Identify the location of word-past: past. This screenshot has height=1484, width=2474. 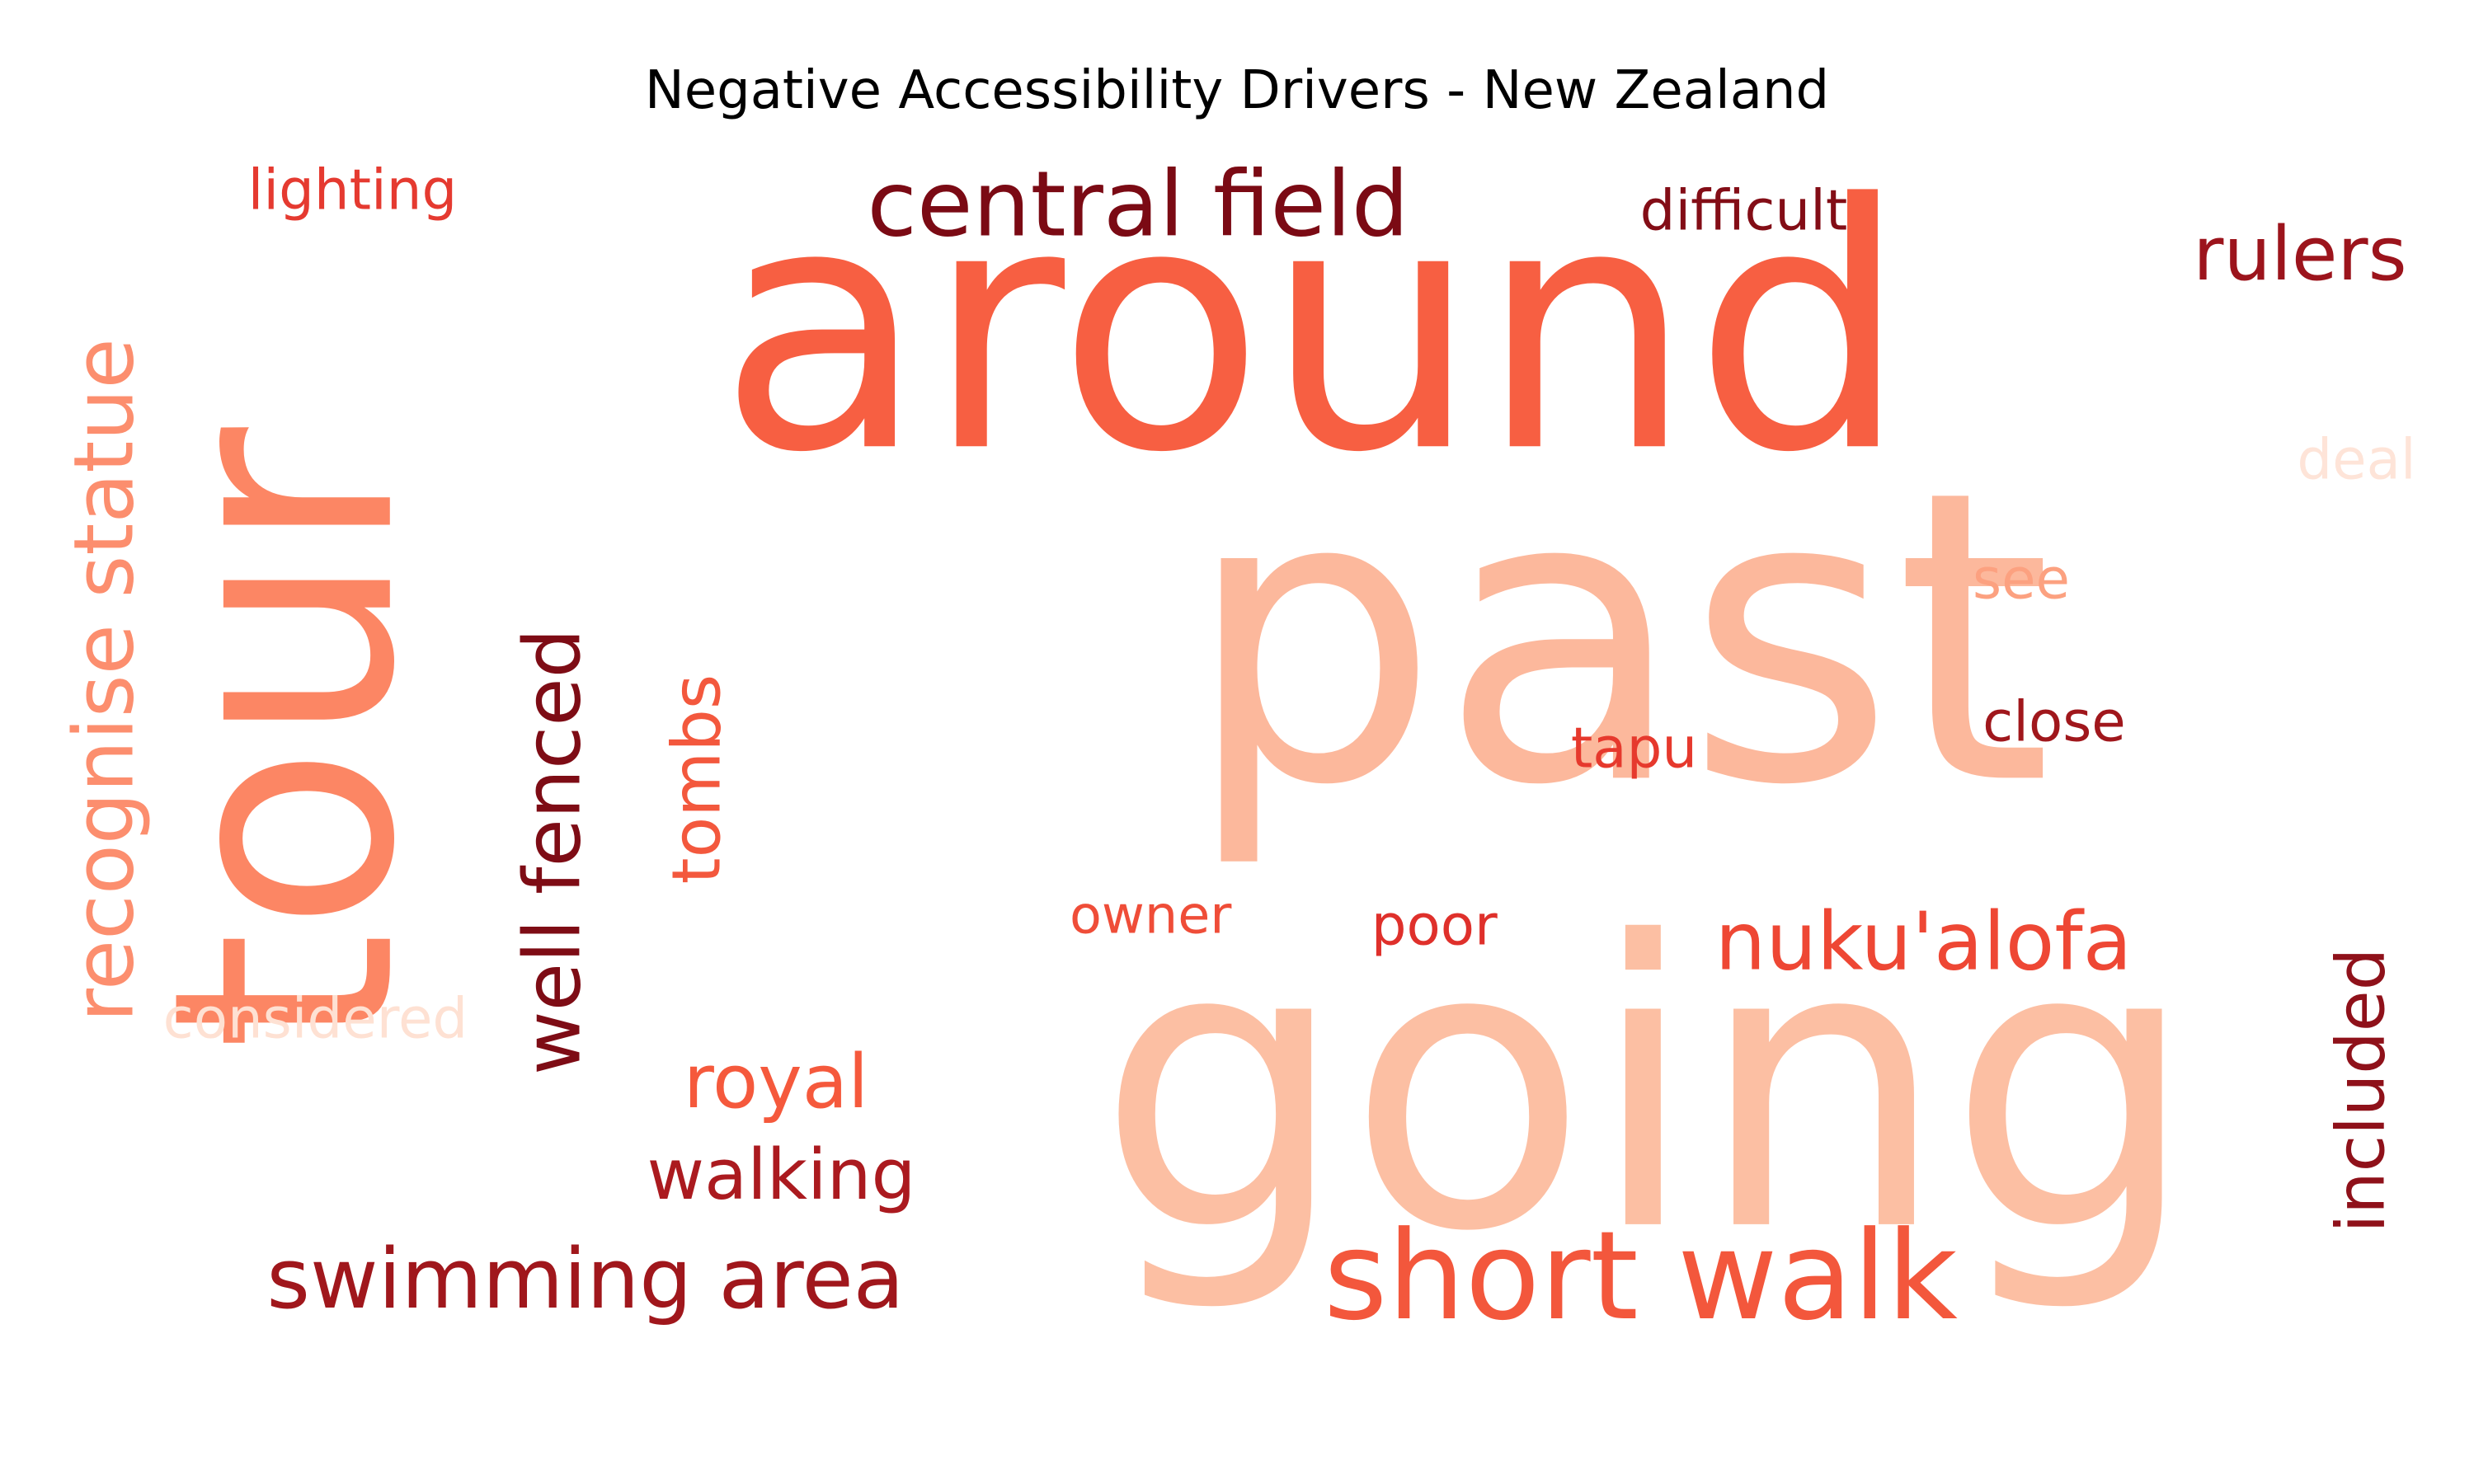
(1618, 638).